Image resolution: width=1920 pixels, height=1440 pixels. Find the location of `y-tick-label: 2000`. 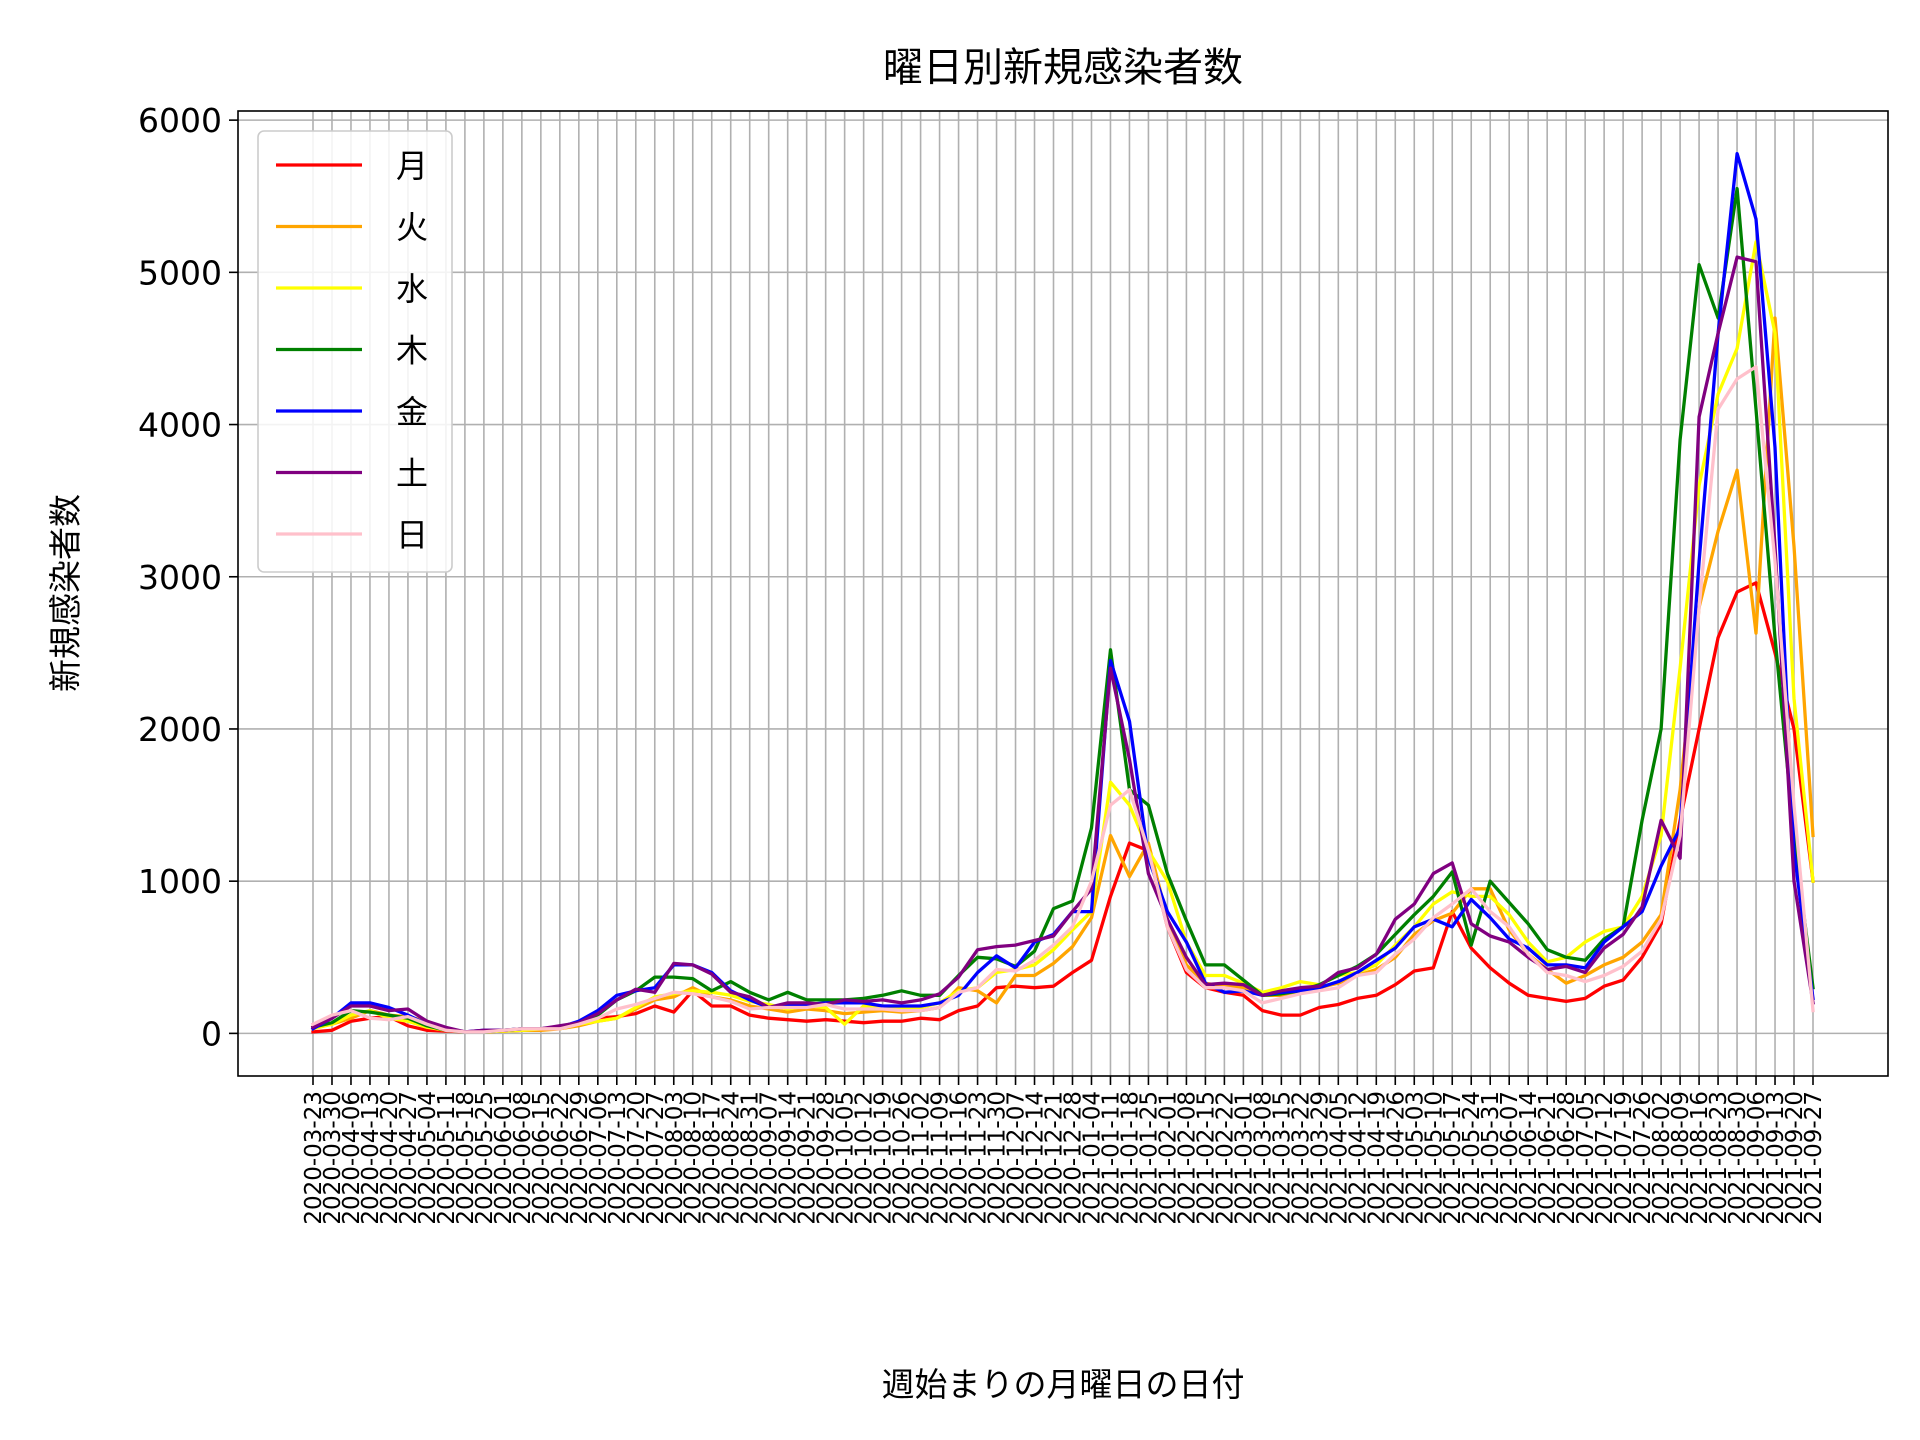

y-tick-label: 2000 is located at coordinates (180, 729).